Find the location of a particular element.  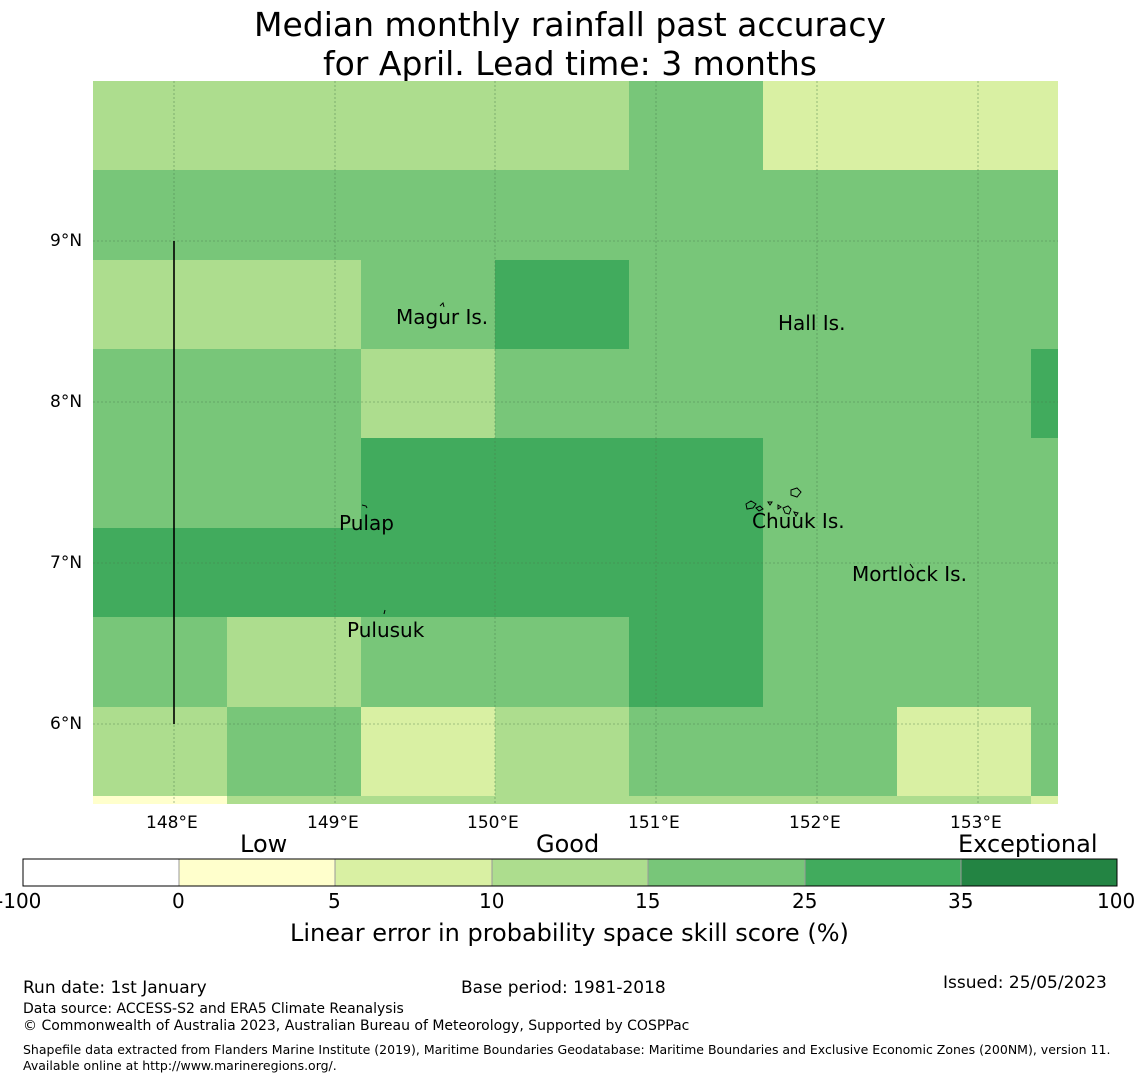

place-label-hall: Hall Is. is located at coordinates (812, 323).